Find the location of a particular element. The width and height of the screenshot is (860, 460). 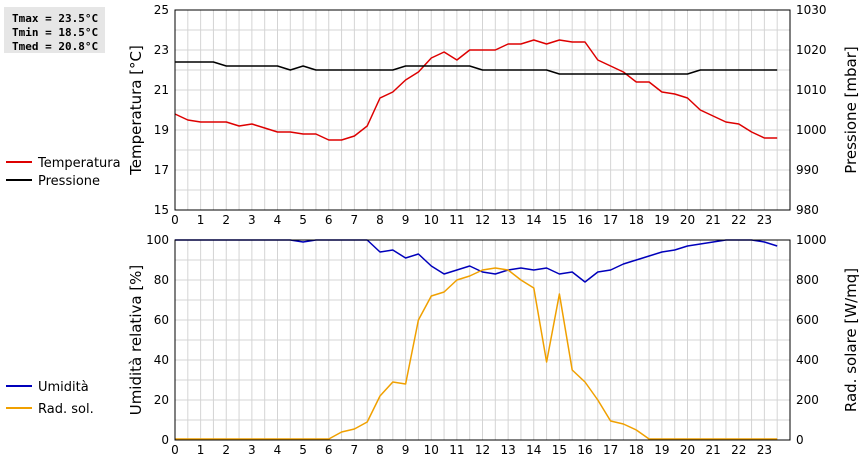

legend-label-umidita: Umidità is located at coordinates (63, 387).